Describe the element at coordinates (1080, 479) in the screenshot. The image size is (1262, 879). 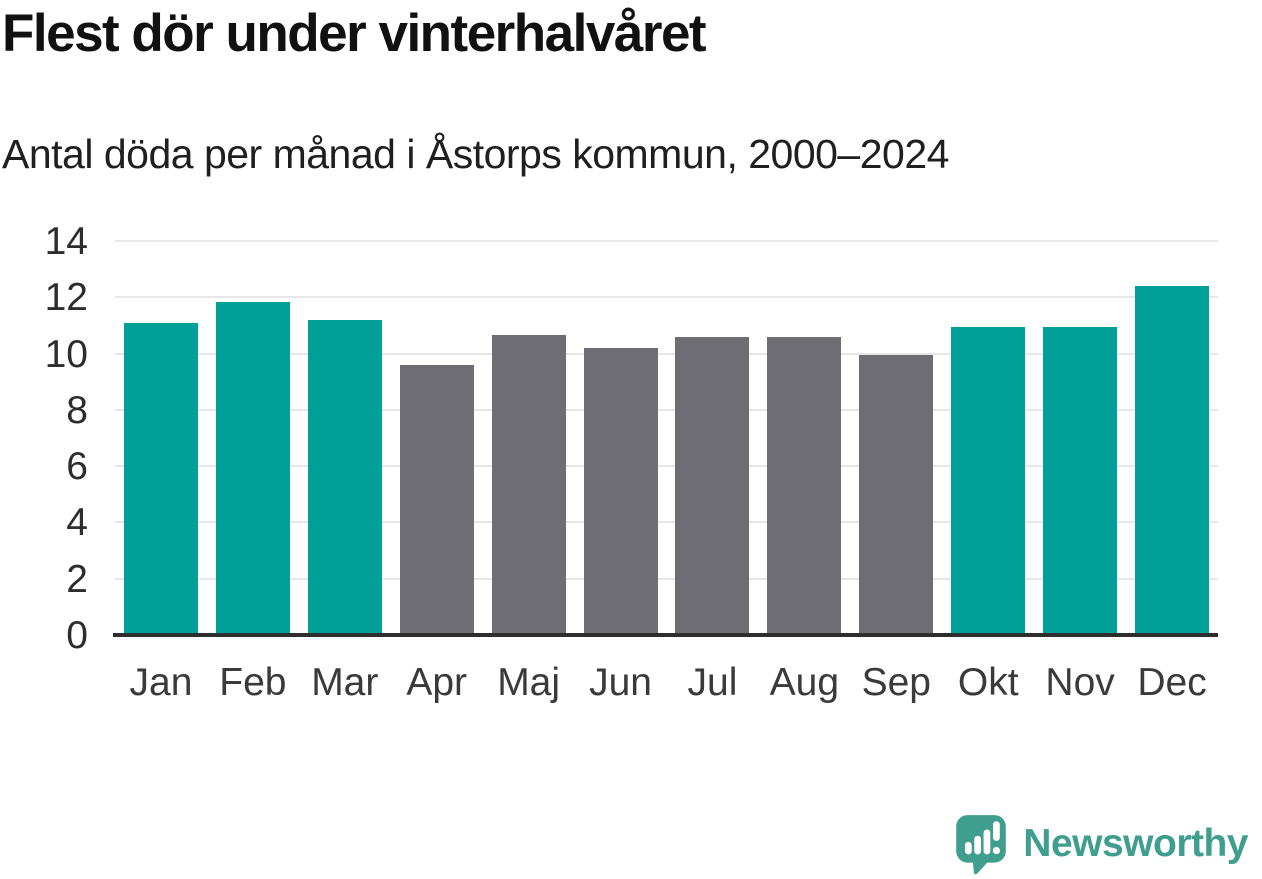
I see `bar-nov` at that location.